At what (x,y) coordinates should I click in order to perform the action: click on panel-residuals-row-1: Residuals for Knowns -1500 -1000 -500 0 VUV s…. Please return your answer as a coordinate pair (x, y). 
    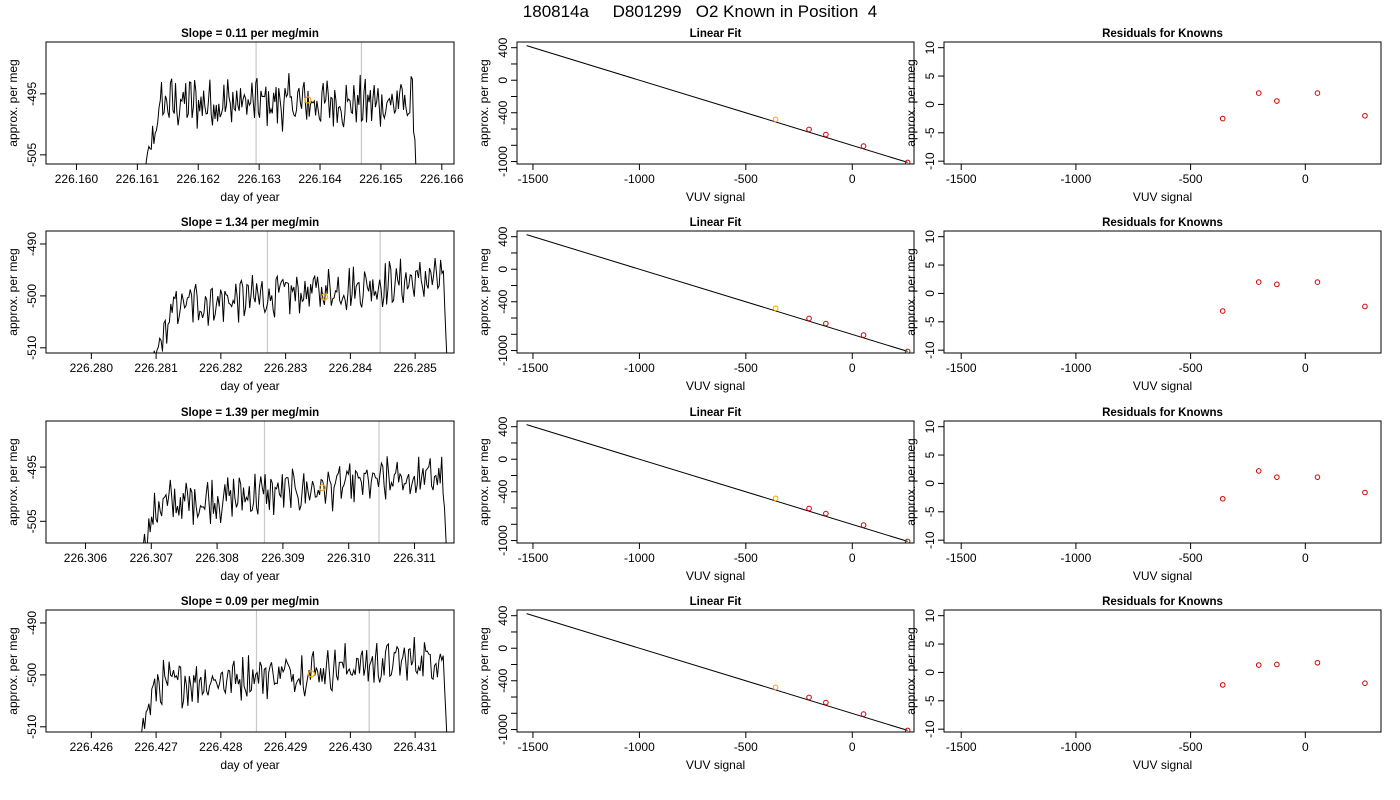
    Looking at the image, I should click on (1143, 116).